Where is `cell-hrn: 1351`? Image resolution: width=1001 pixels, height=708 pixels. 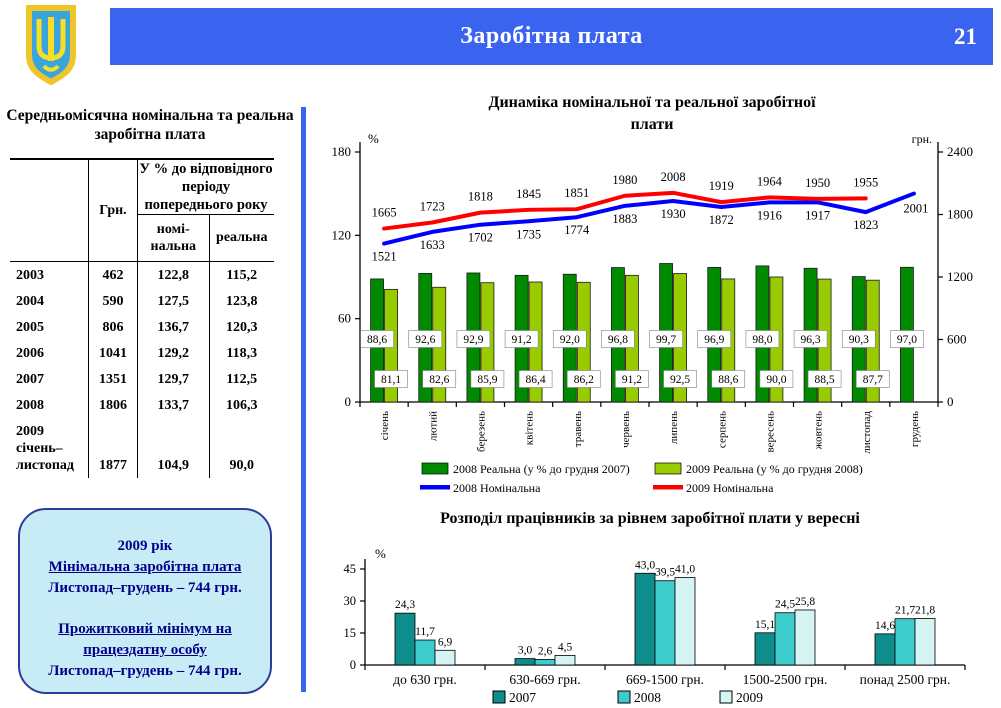 cell-hrn: 1351 is located at coordinates (113, 379).